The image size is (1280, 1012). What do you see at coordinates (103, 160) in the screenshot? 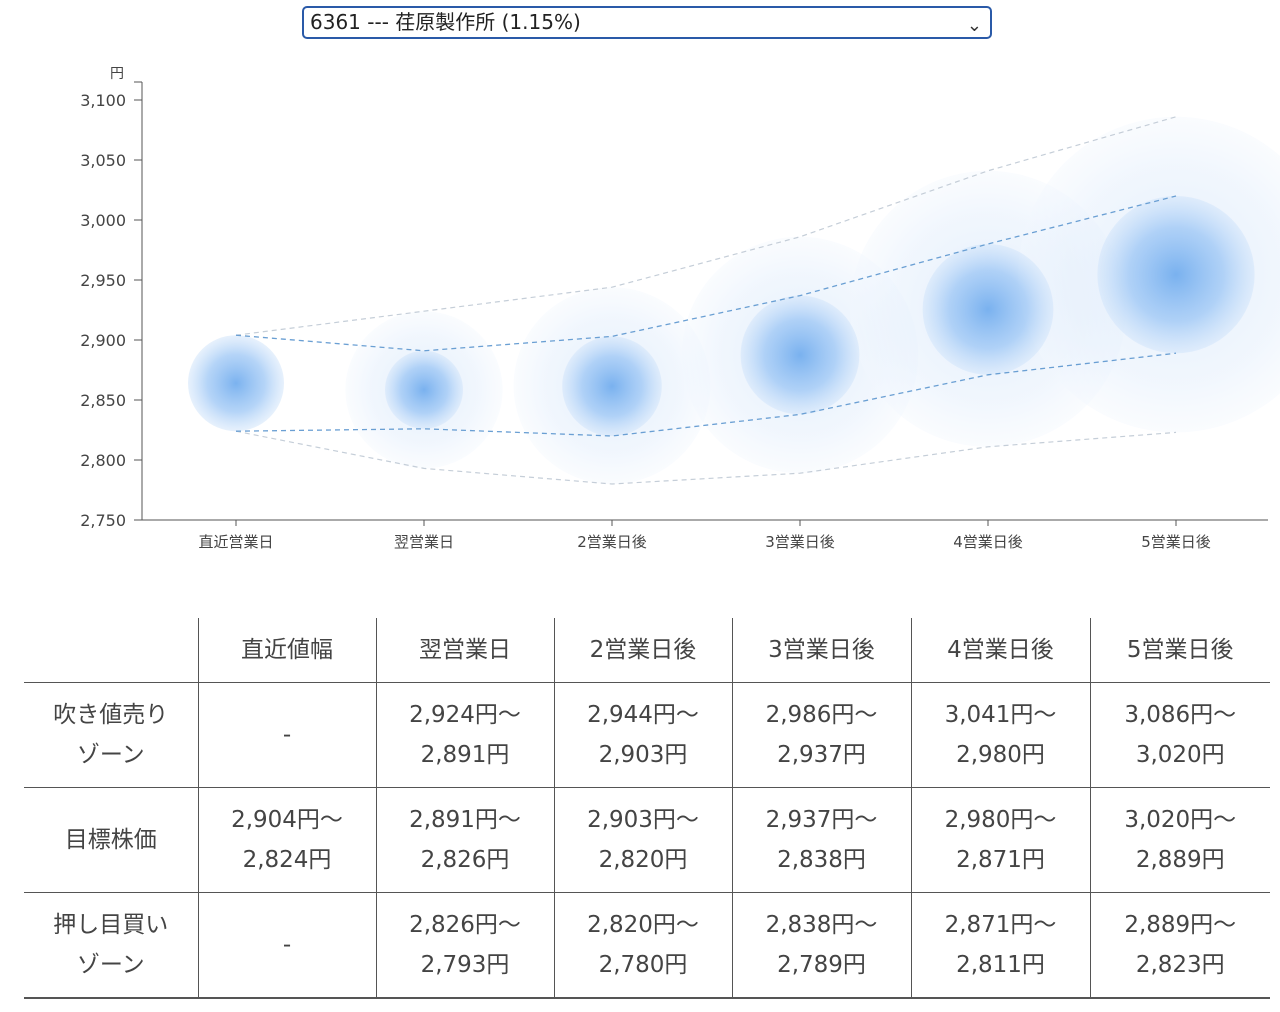
I see `y-tick-label: 3,050` at bounding box center [103, 160].